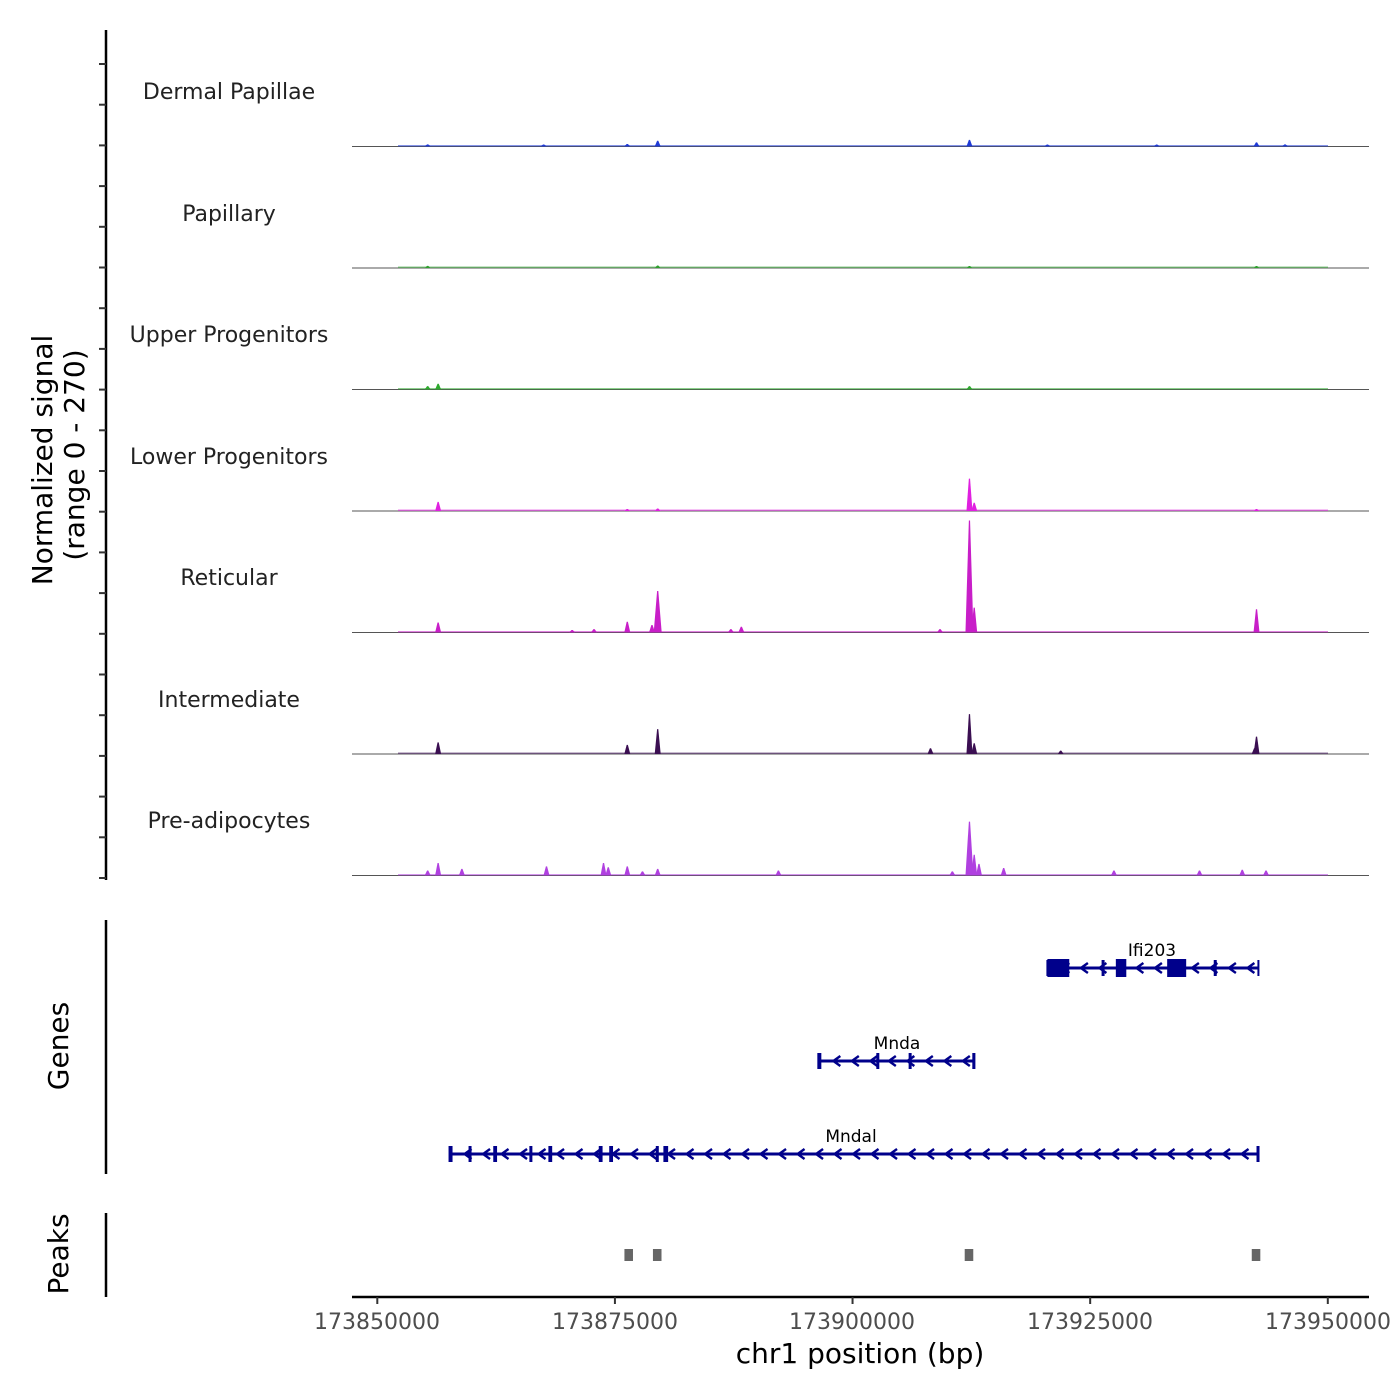 This screenshot has width=1400, height=1400. I want to click on track-label-2: Upper Progenitors, so click(229, 335).